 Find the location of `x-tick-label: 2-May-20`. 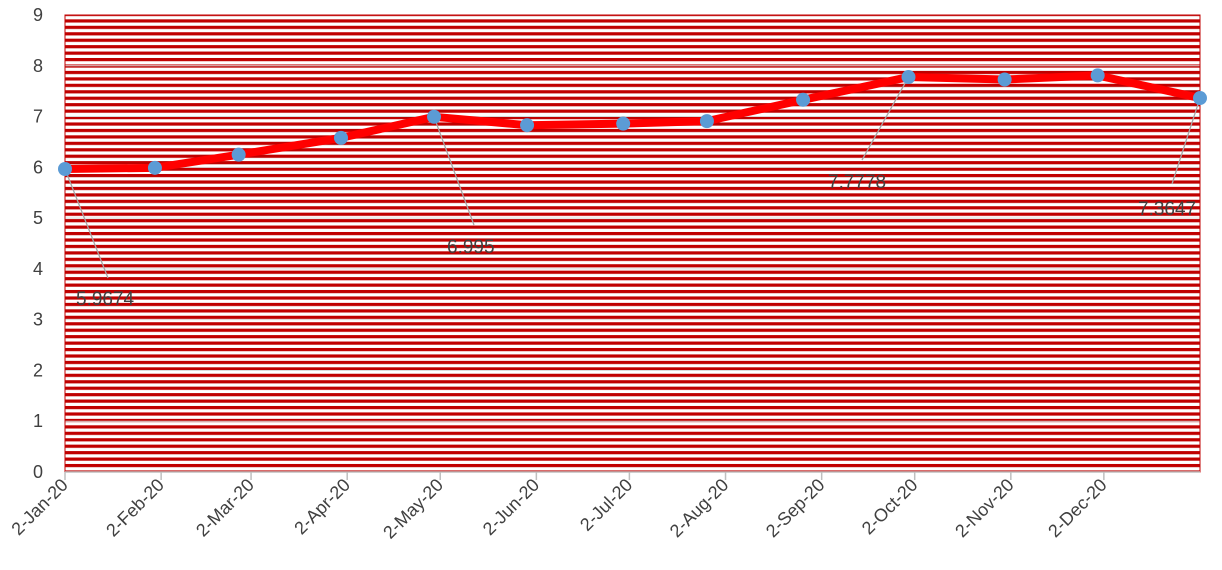

x-tick-label: 2-May-20 is located at coordinates (413, 509).